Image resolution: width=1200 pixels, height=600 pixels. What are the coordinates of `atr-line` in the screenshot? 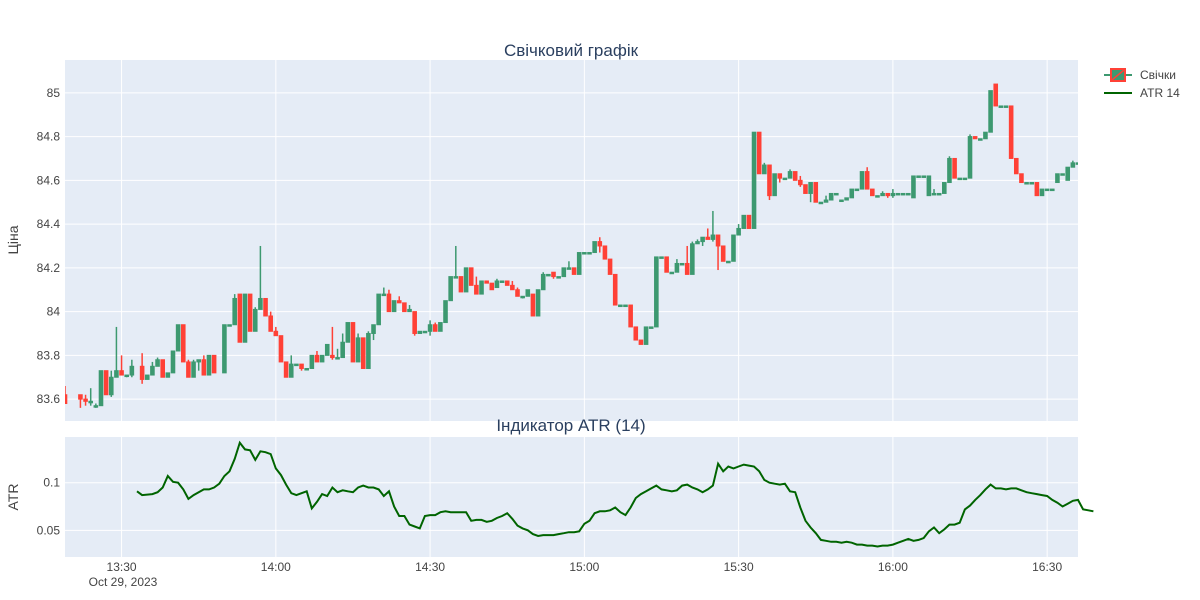 It's located at (615, 494).